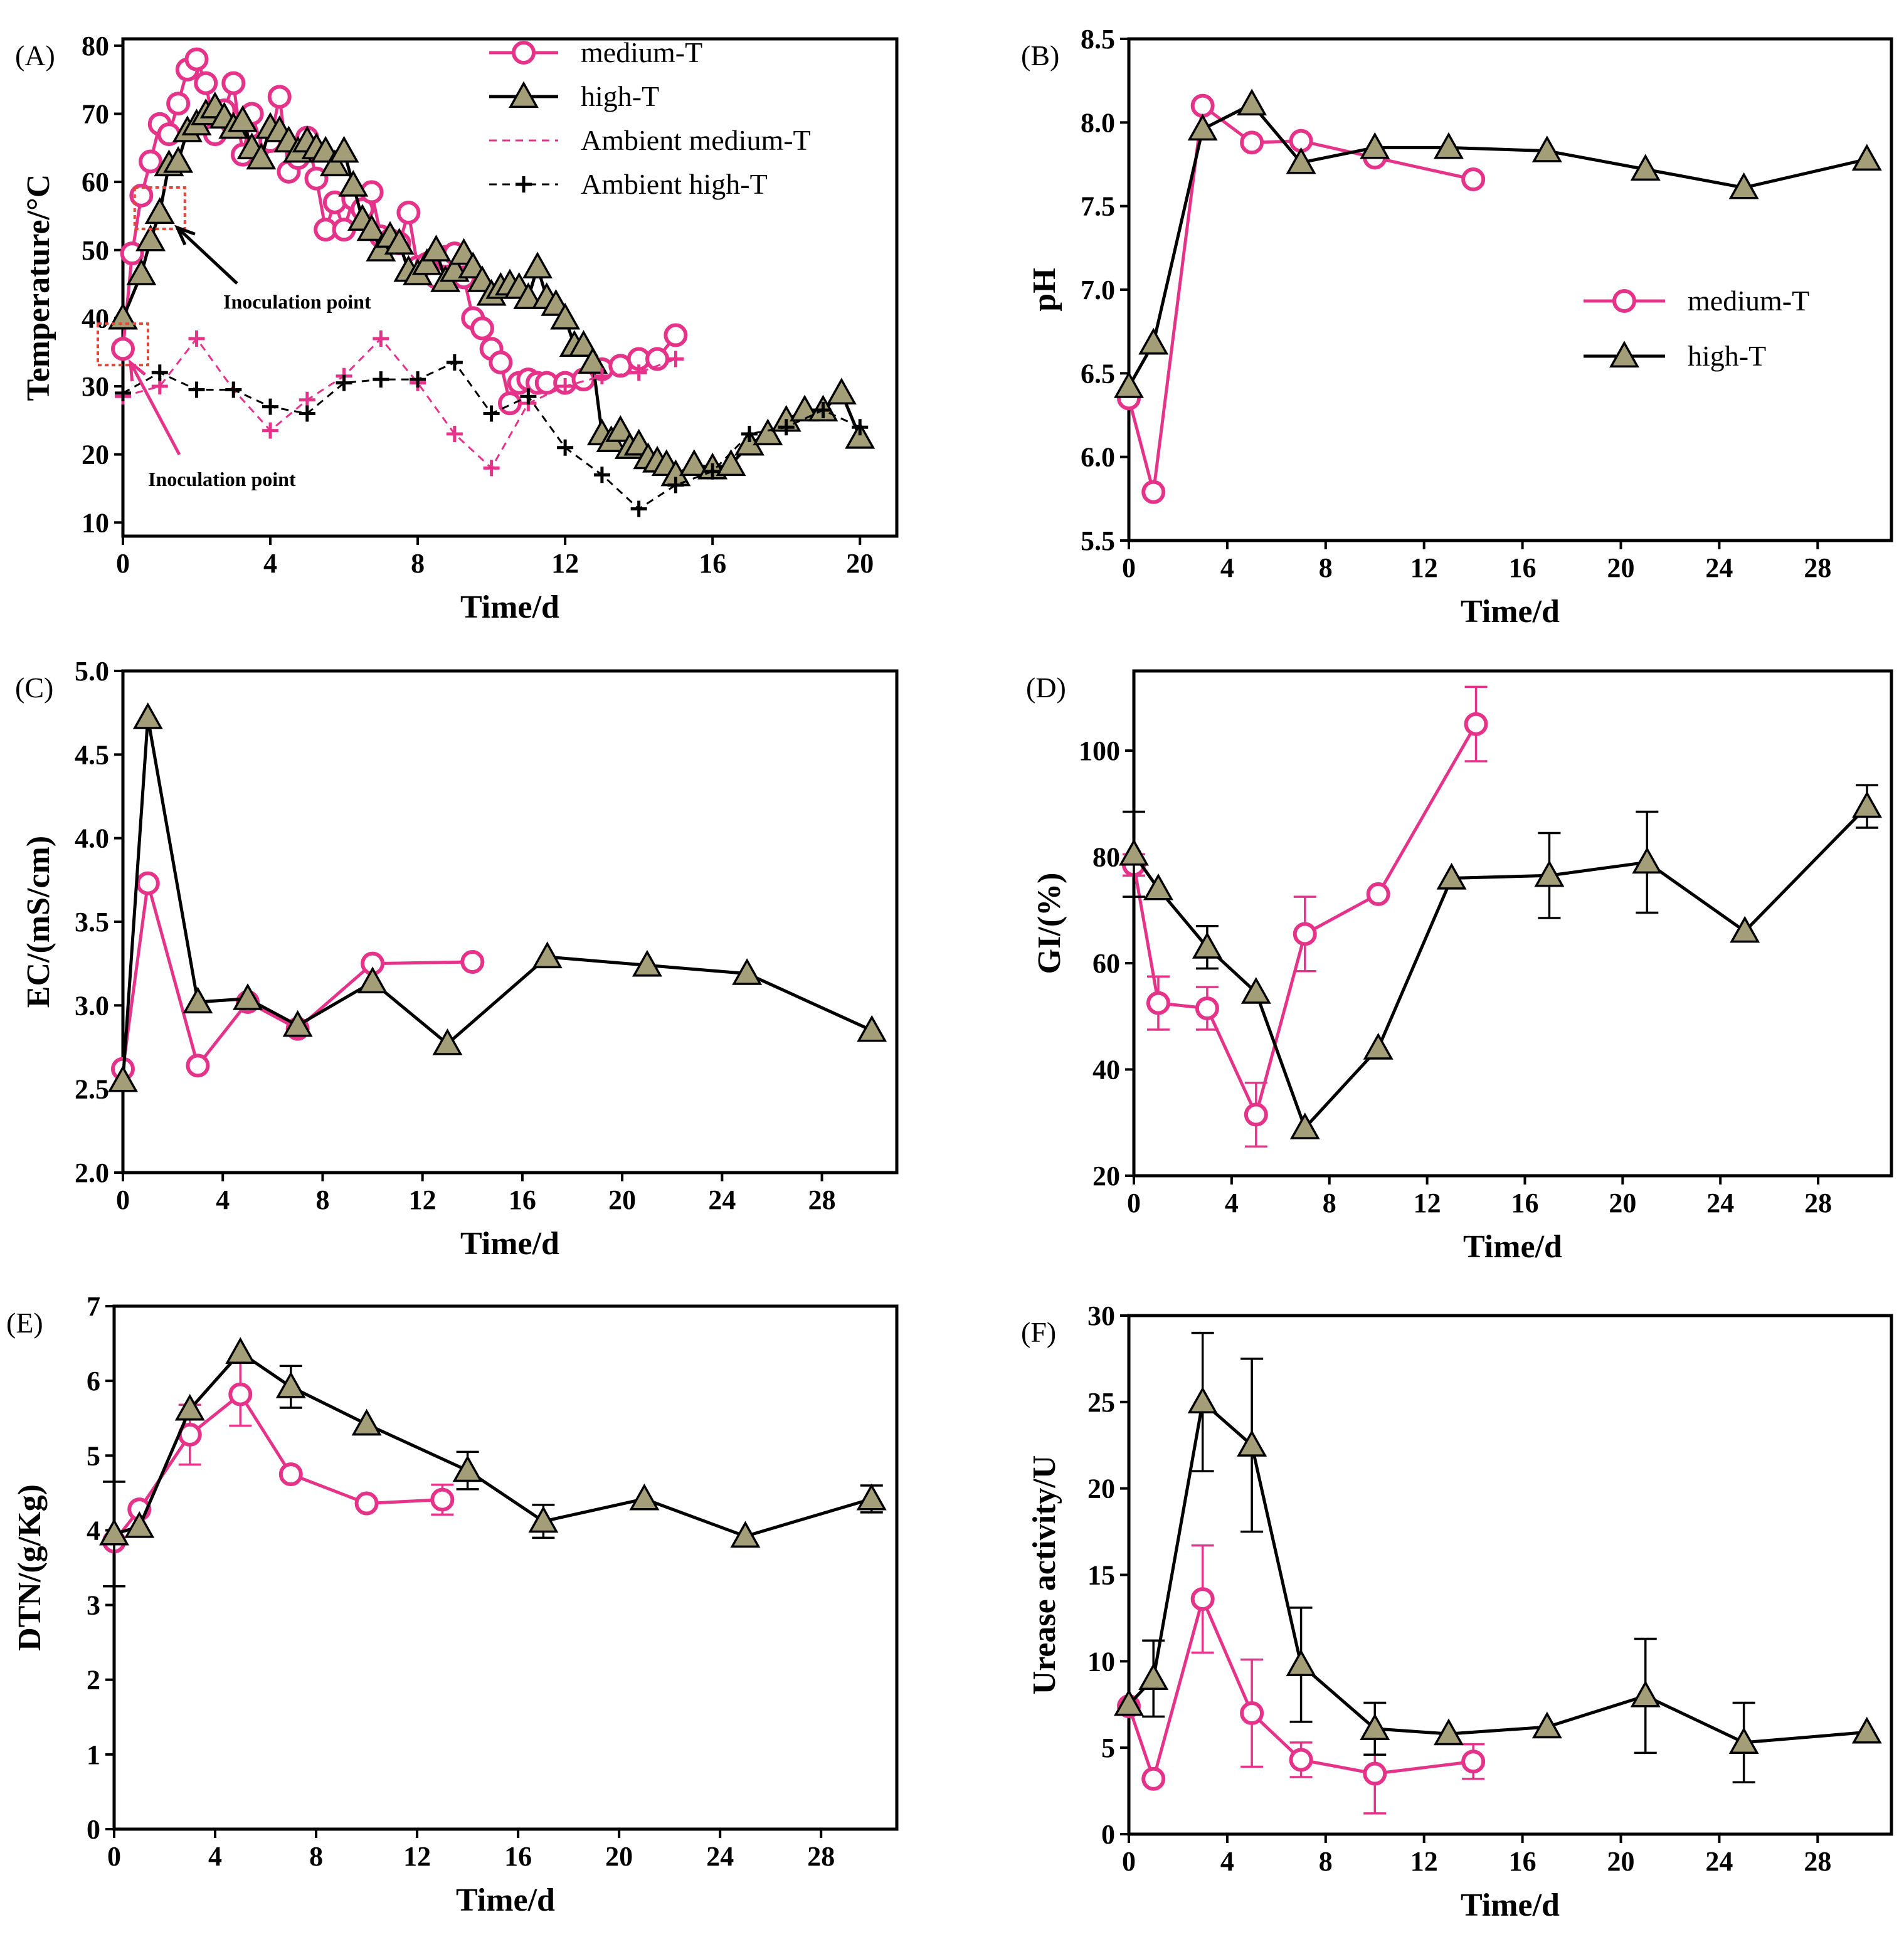 This screenshot has width=1904, height=1942. I want to click on legend-entry: medium-T, so click(1748, 301).